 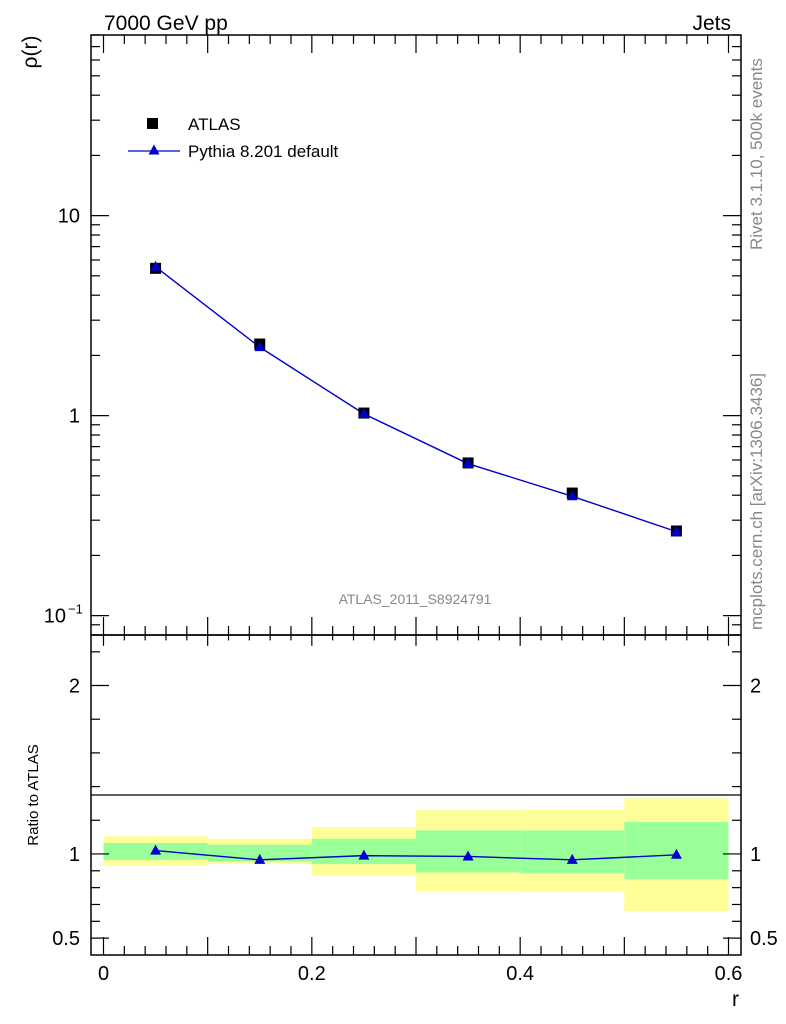 What do you see at coordinates (729, 974) in the screenshot?
I see `x-tick-label: 0.6` at bounding box center [729, 974].